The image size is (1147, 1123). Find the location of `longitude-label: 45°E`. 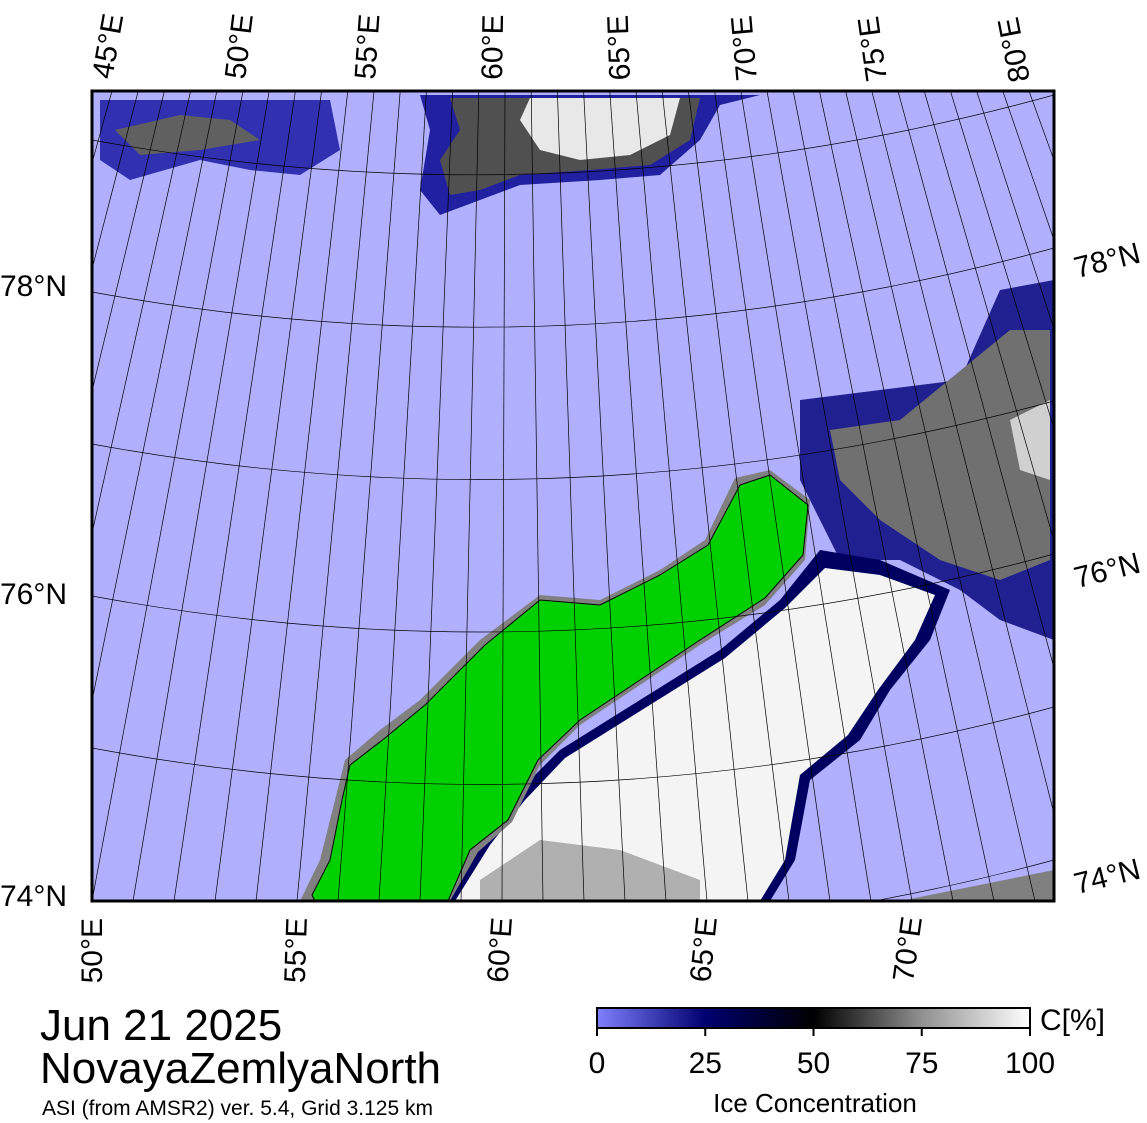

longitude-label: 45°E is located at coordinates (108, 46).